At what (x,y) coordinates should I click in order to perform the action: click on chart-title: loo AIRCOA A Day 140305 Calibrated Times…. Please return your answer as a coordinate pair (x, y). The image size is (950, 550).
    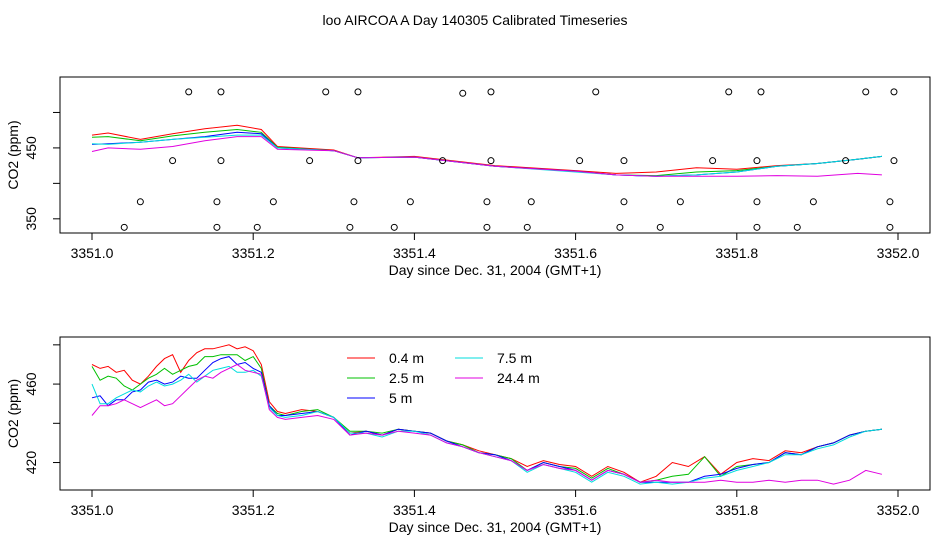
    Looking at the image, I should click on (474, 20).